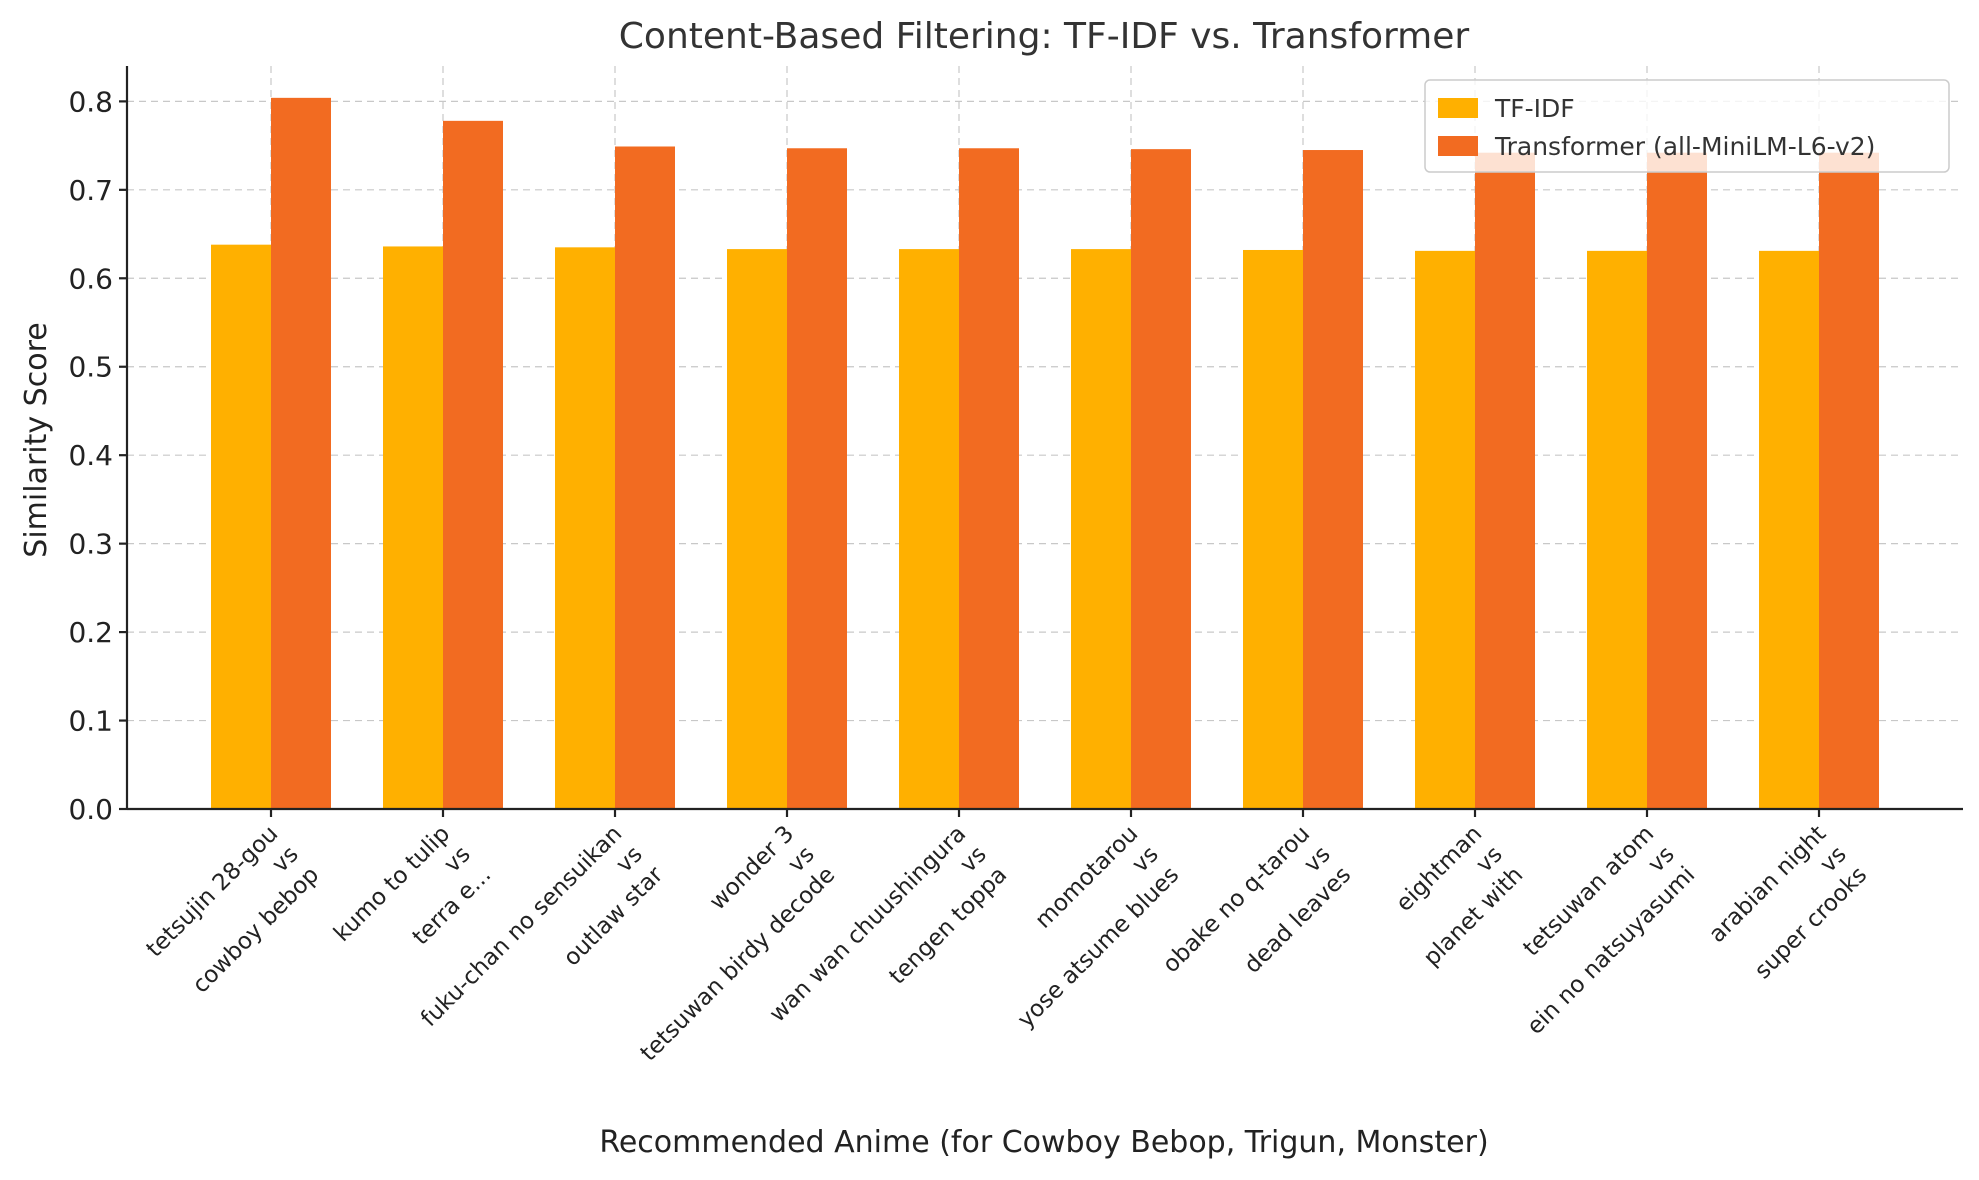  I want to click on x-tick-label: arabian nightvssuper crooks, so click(1788, 905).